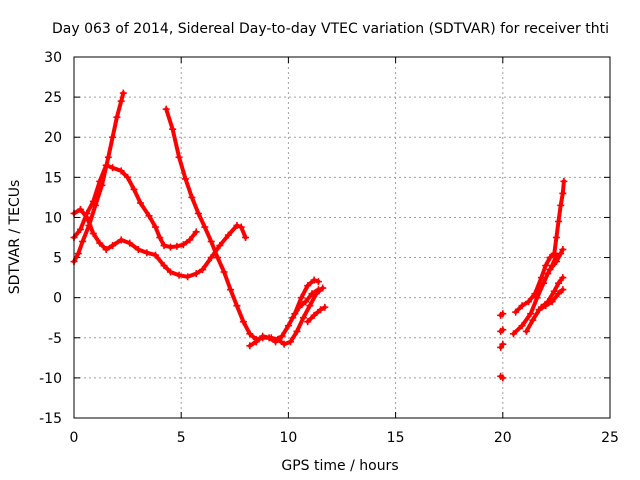 Image resolution: width=640 pixels, height=480 pixels. Describe the element at coordinates (53, 98) in the screenshot. I see `y-tick-label: 25` at that location.